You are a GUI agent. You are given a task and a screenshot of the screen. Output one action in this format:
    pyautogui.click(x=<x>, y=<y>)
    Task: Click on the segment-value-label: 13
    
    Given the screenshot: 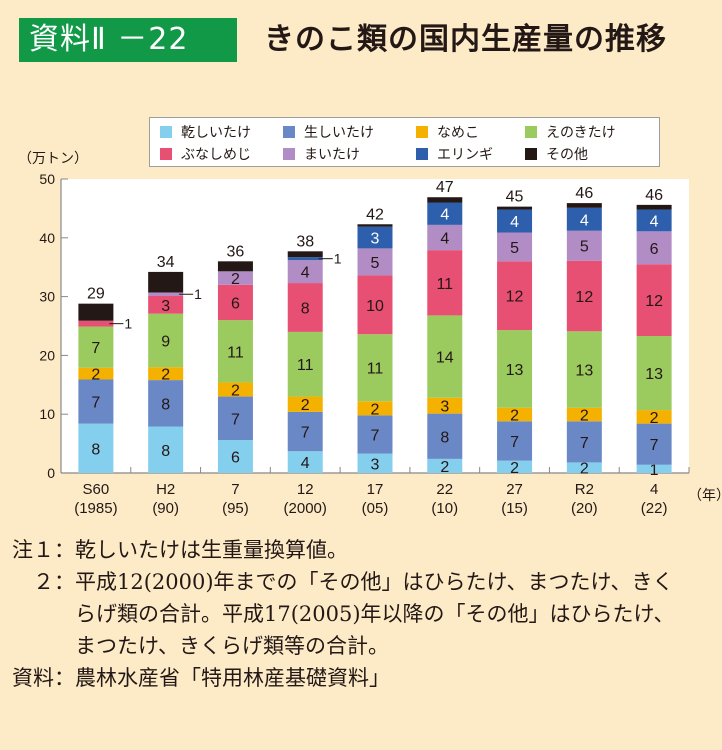 What is the action you would take?
    pyautogui.click(x=654, y=374)
    